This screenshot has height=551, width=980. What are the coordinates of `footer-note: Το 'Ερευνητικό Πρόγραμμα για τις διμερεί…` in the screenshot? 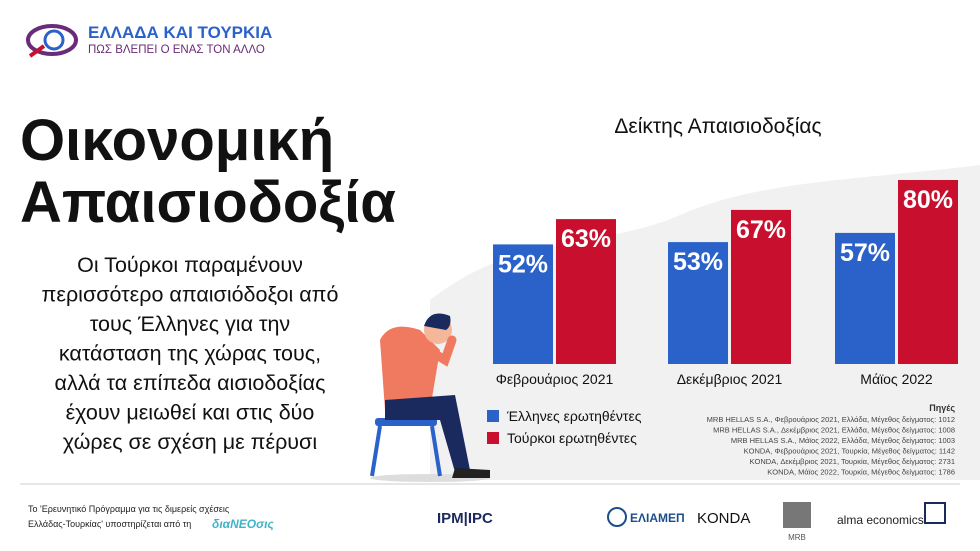 It's located at (129, 509).